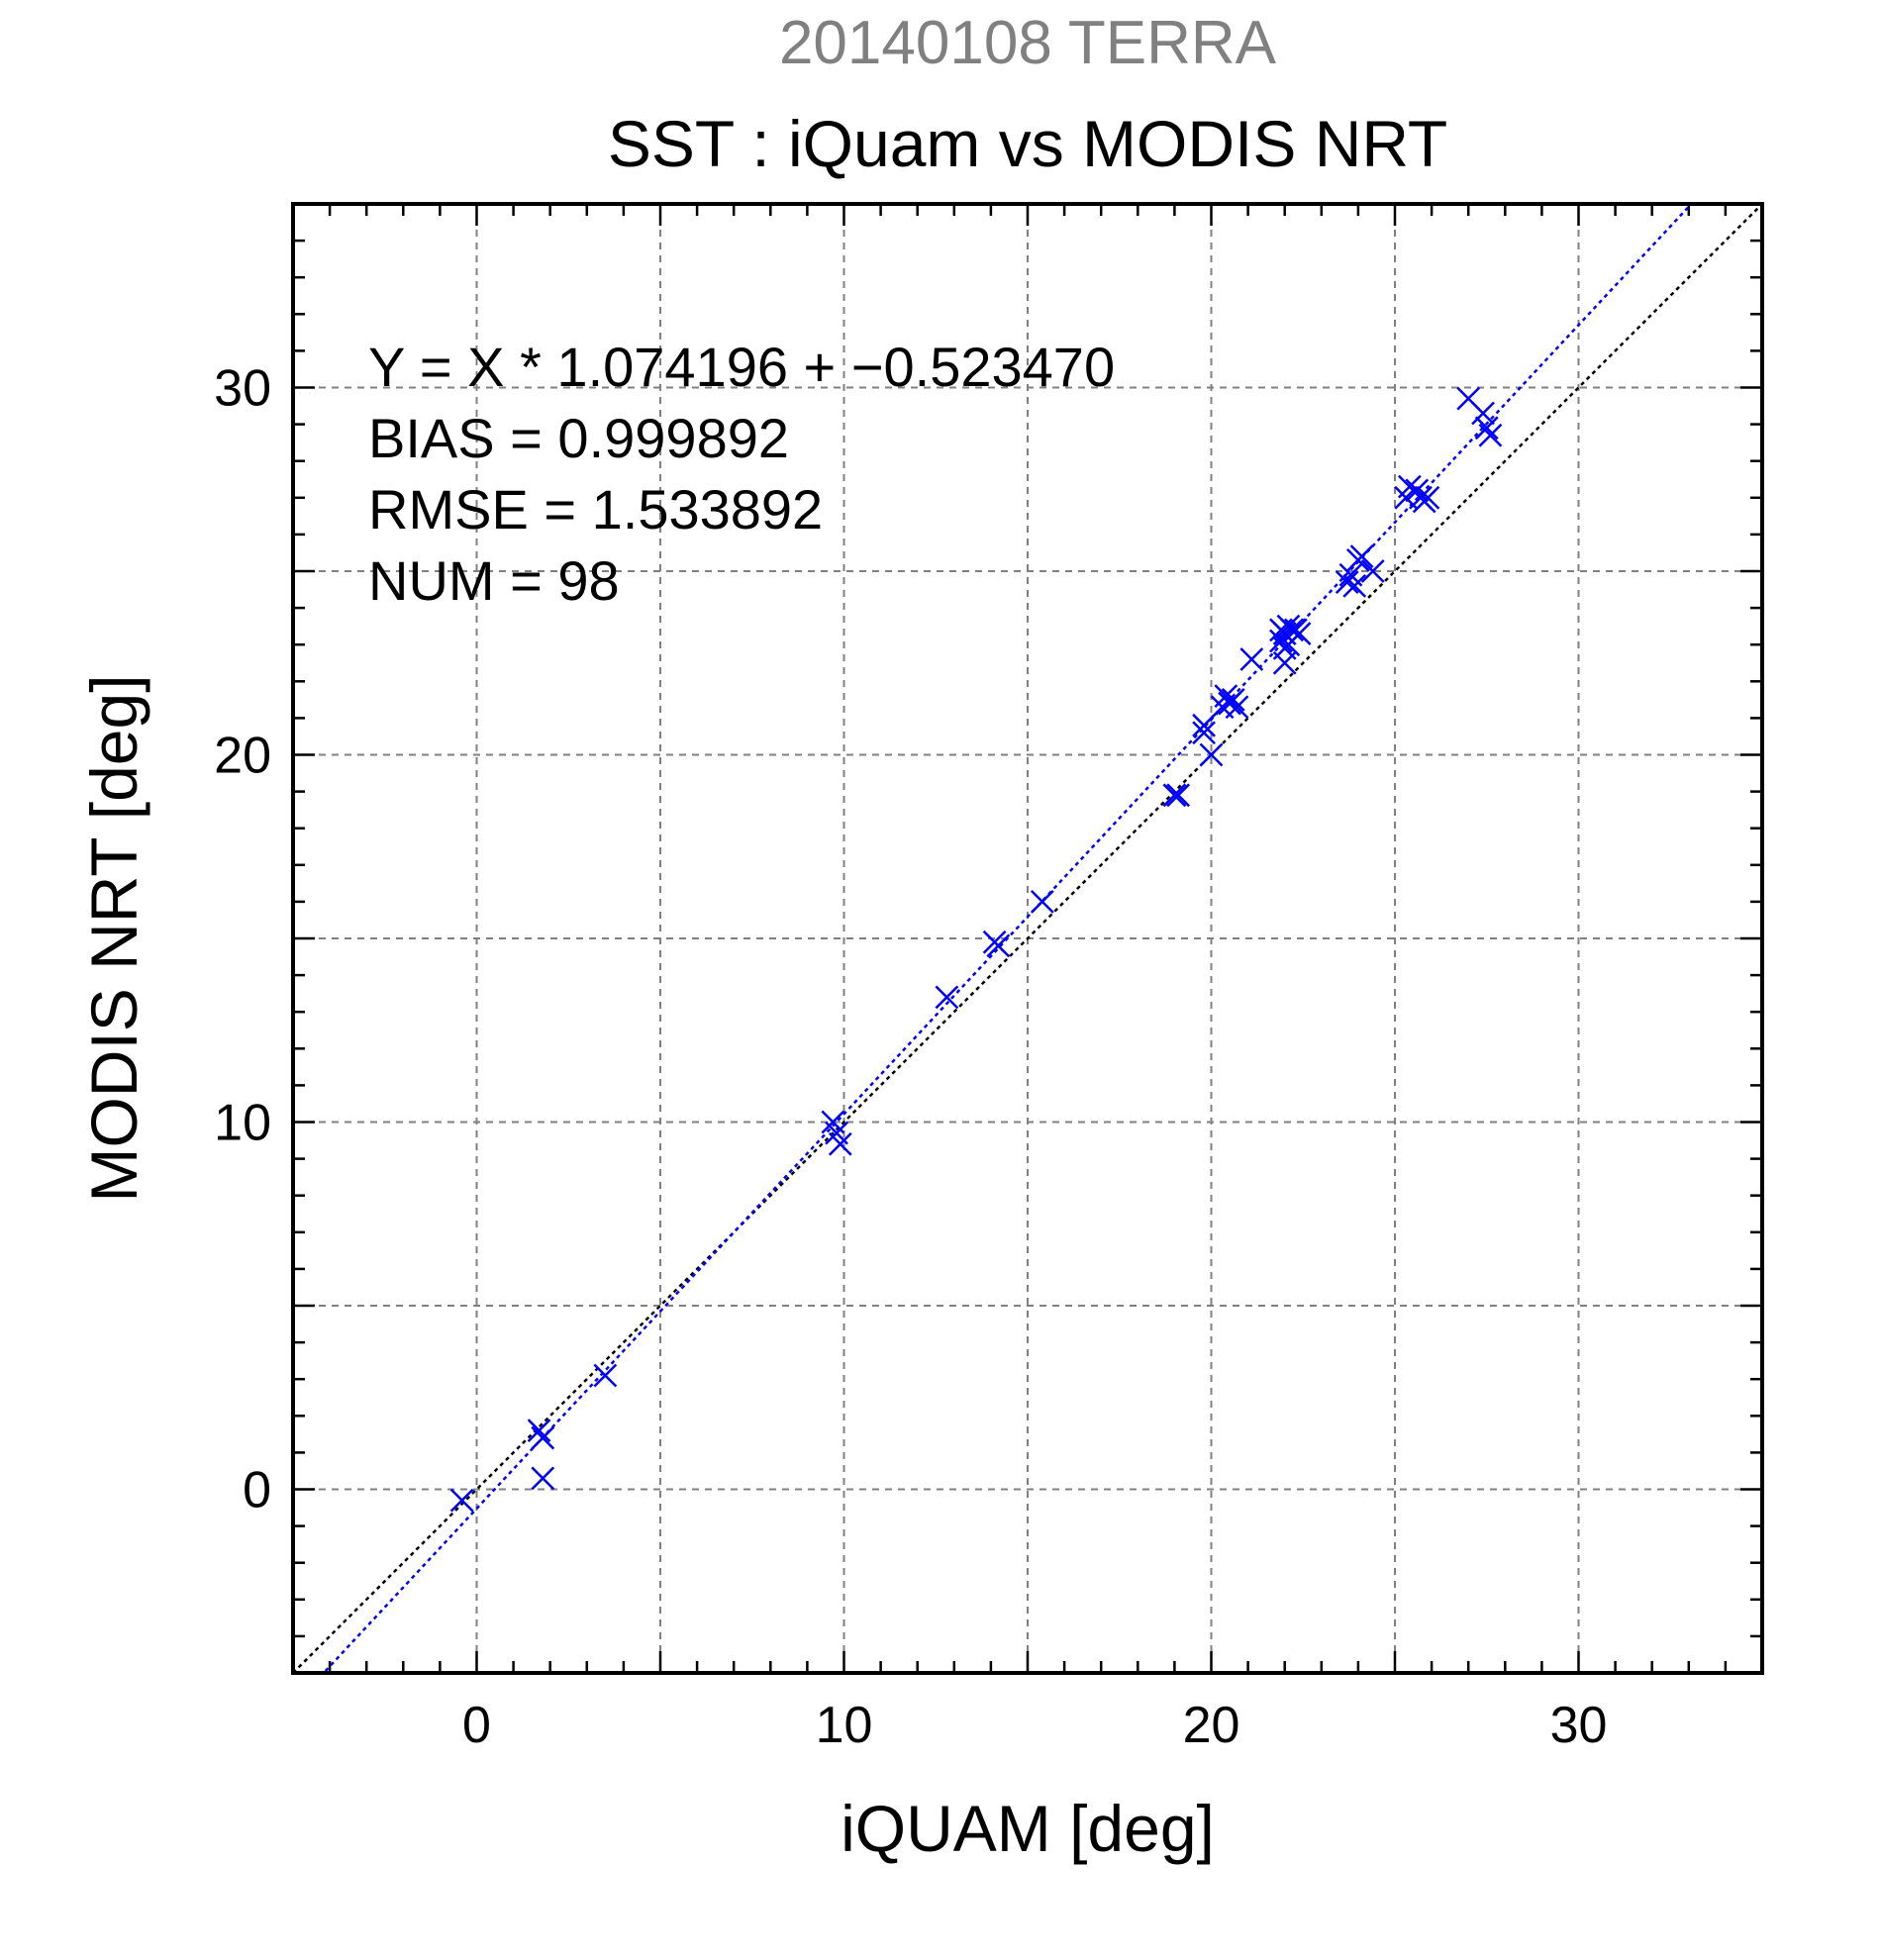 Image resolution: width=1881 pixels, height=1960 pixels. What do you see at coordinates (494, 580) in the screenshot?
I see `stats-line: NUM = 98` at bounding box center [494, 580].